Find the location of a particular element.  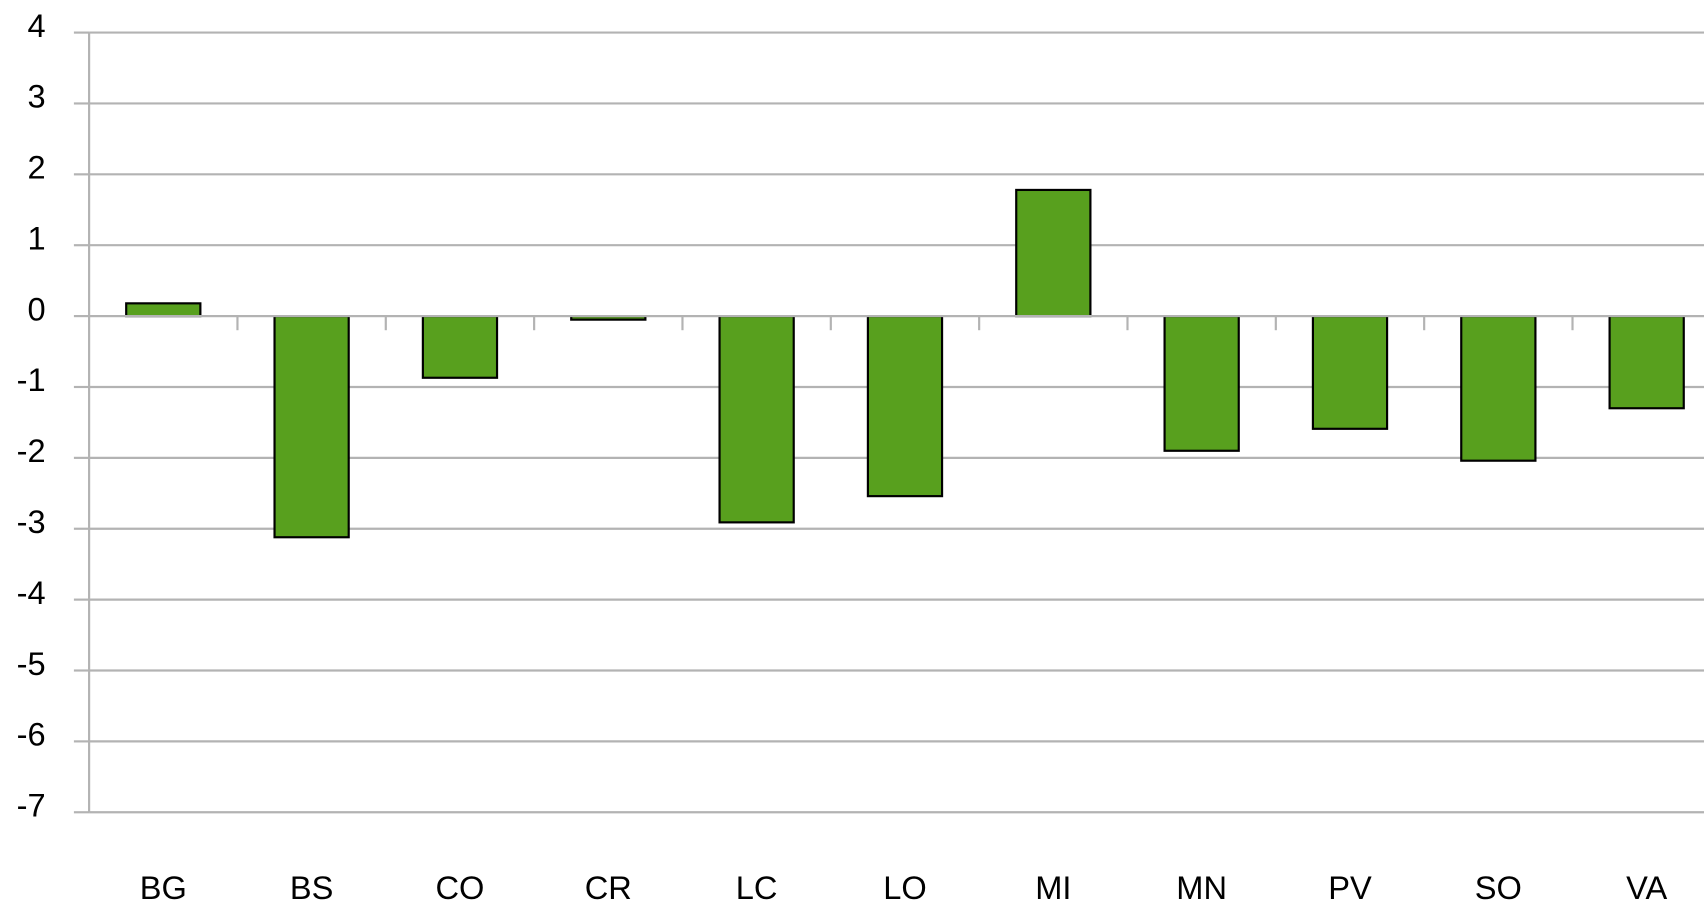

x-tick-label: LC is located at coordinates (757, 888).